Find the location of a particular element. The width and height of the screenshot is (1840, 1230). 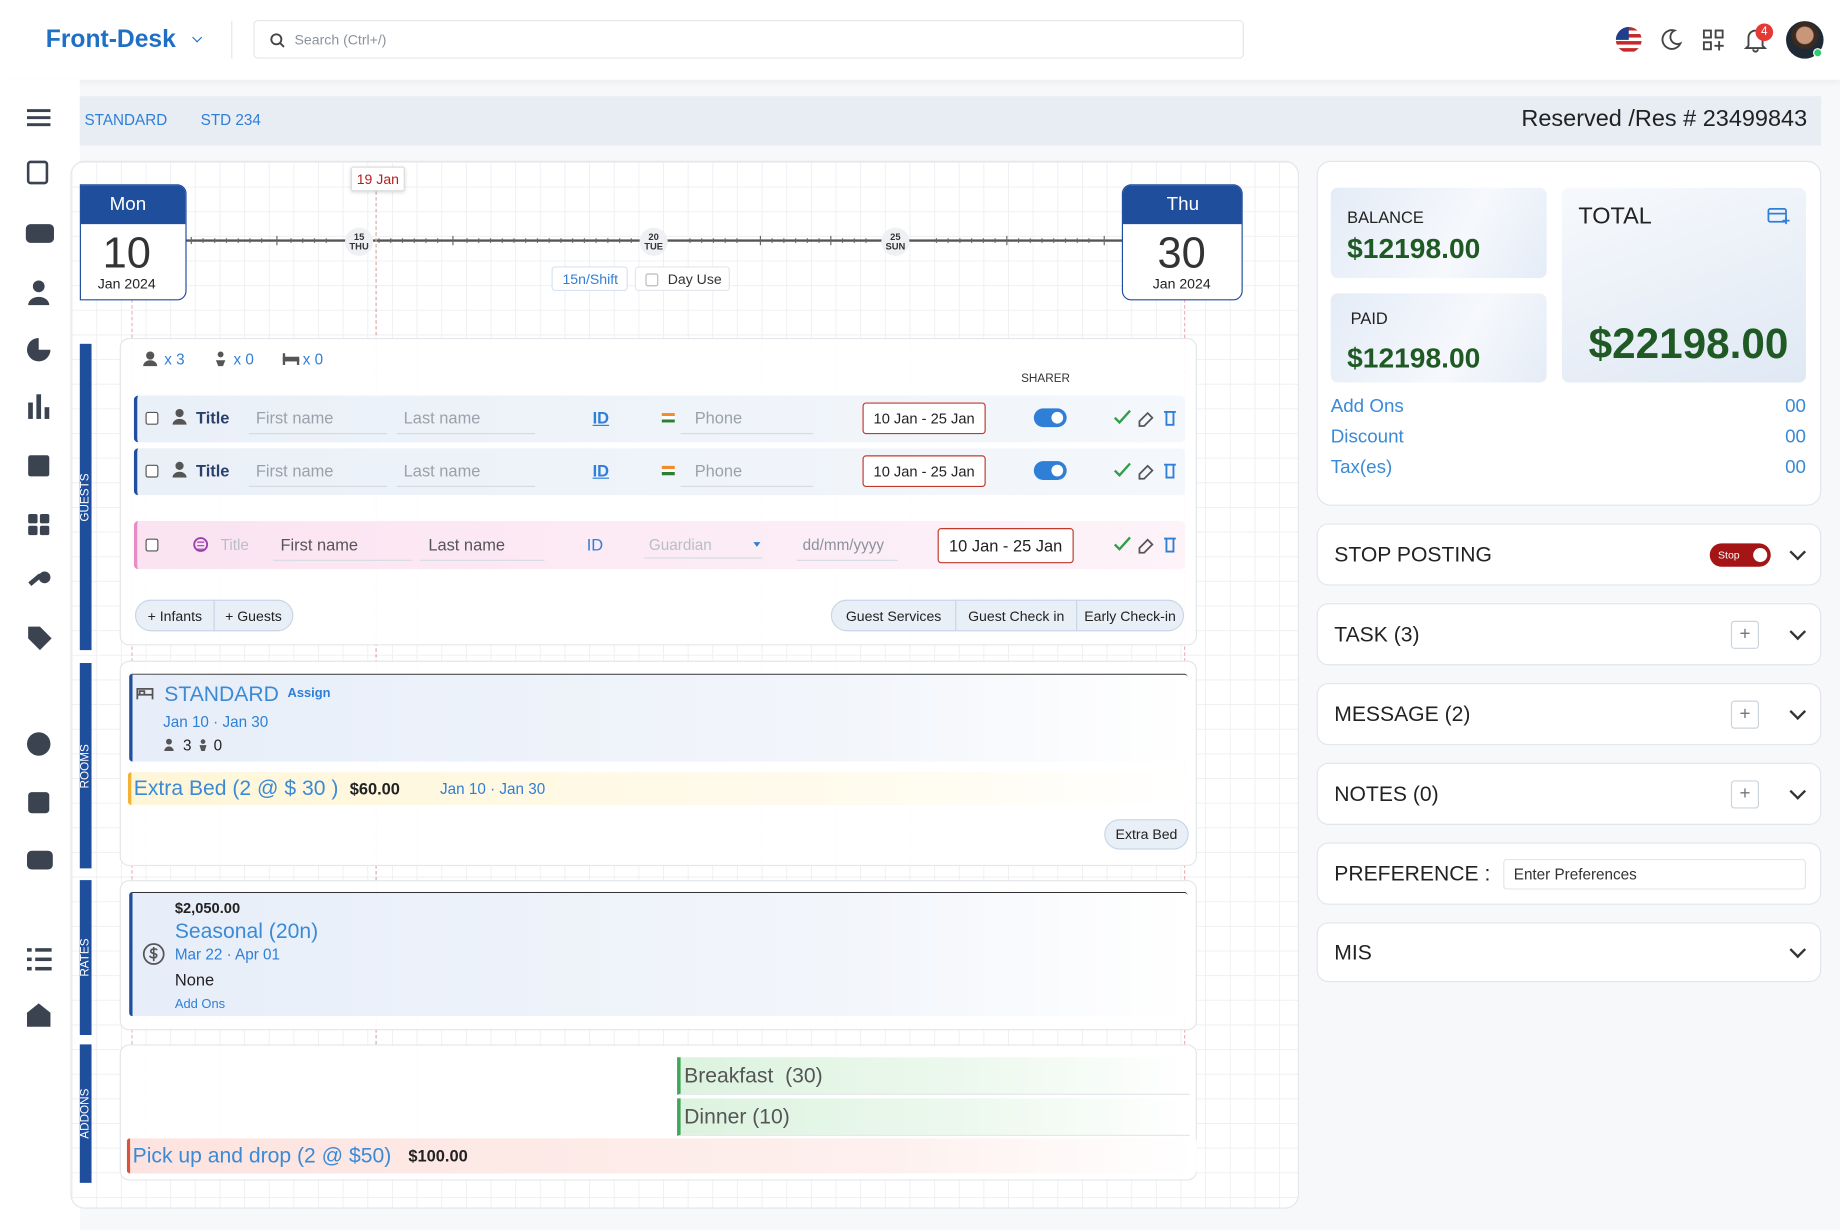

last-name-placeholder: Last name is located at coordinates (442, 418).